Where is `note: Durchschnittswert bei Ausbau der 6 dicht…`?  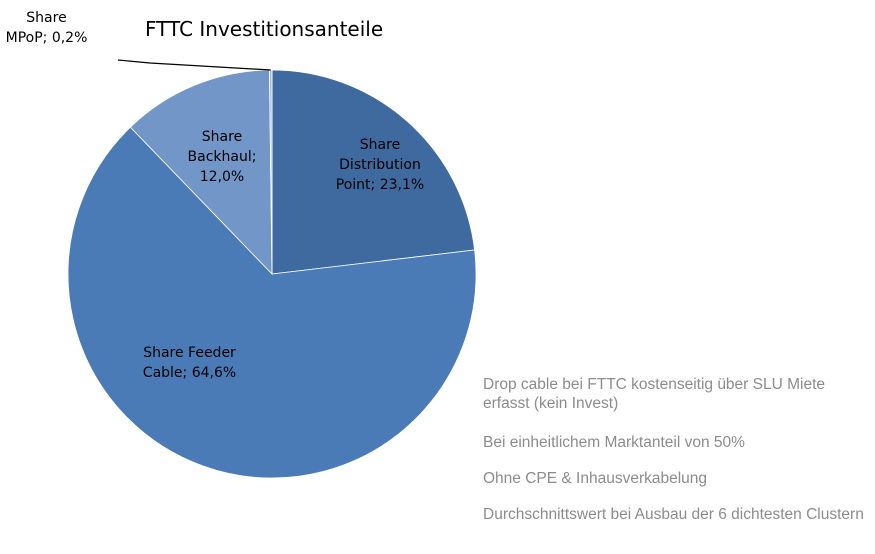 note: Durchschnittswert bei Ausbau der 6 dicht… is located at coordinates (673, 514).